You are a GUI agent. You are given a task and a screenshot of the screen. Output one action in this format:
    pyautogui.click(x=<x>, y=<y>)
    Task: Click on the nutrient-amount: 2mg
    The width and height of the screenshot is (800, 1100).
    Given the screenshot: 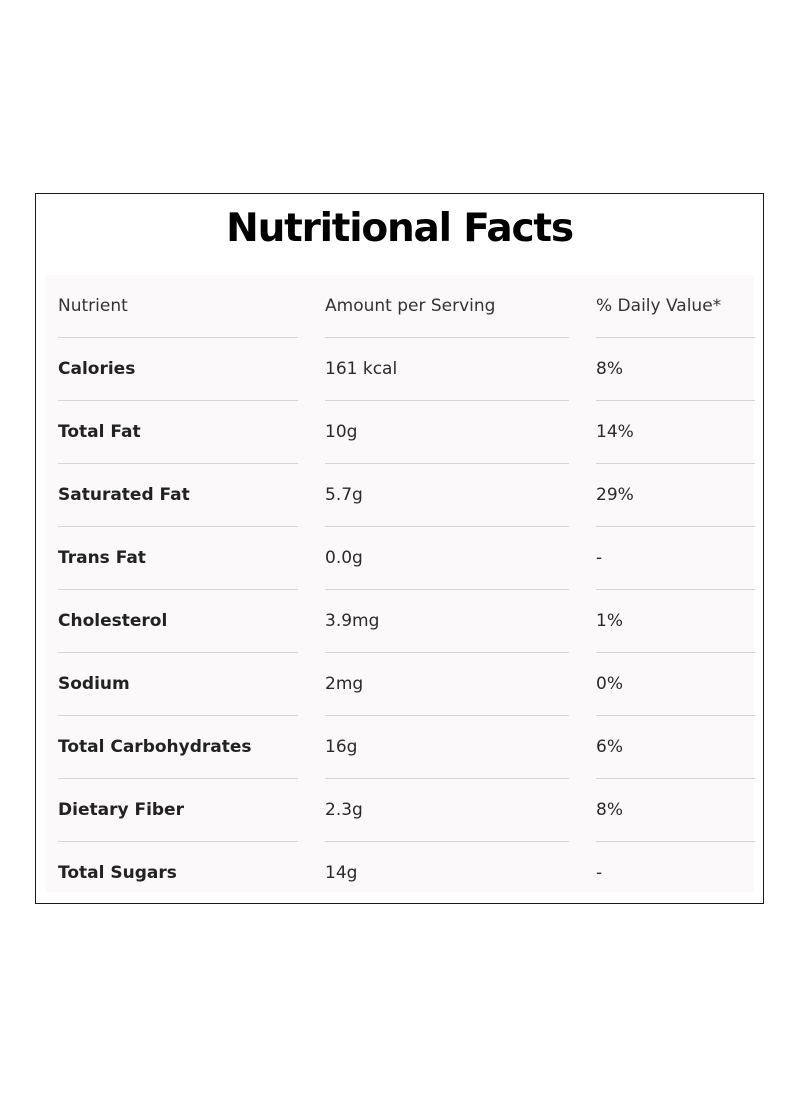 What is the action you would take?
    pyautogui.click(x=344, y=684)
    